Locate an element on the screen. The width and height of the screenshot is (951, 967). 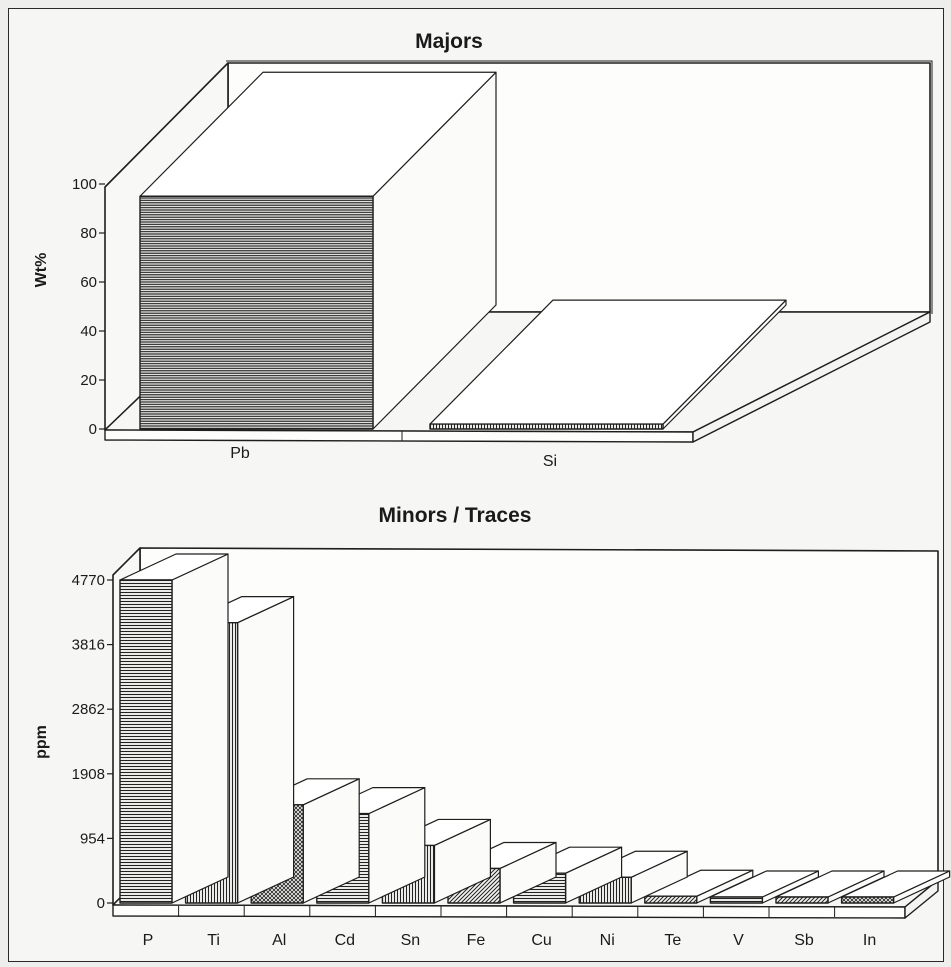
chart2-bar-ti-side is located at coordinates (266, 750).